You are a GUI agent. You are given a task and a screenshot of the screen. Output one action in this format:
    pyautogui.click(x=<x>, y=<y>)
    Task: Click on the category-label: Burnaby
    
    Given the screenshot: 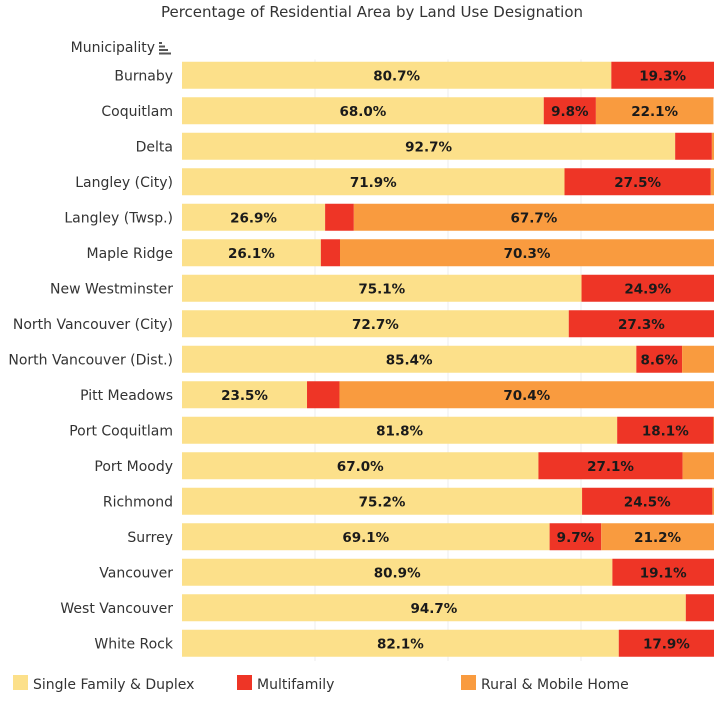 What is the action you would take?
    pyautogui.click(x=143, y=76)
    